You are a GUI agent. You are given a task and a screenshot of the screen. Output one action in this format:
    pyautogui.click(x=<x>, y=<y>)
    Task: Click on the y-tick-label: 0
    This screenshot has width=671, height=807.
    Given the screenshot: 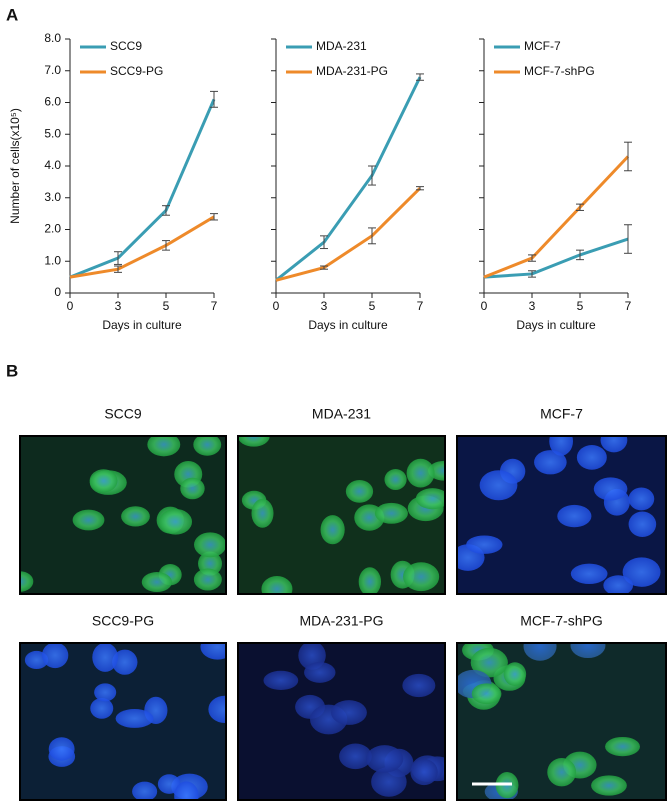 What is the action you would take?
    pyautogui.click(x=57, y=292)
    